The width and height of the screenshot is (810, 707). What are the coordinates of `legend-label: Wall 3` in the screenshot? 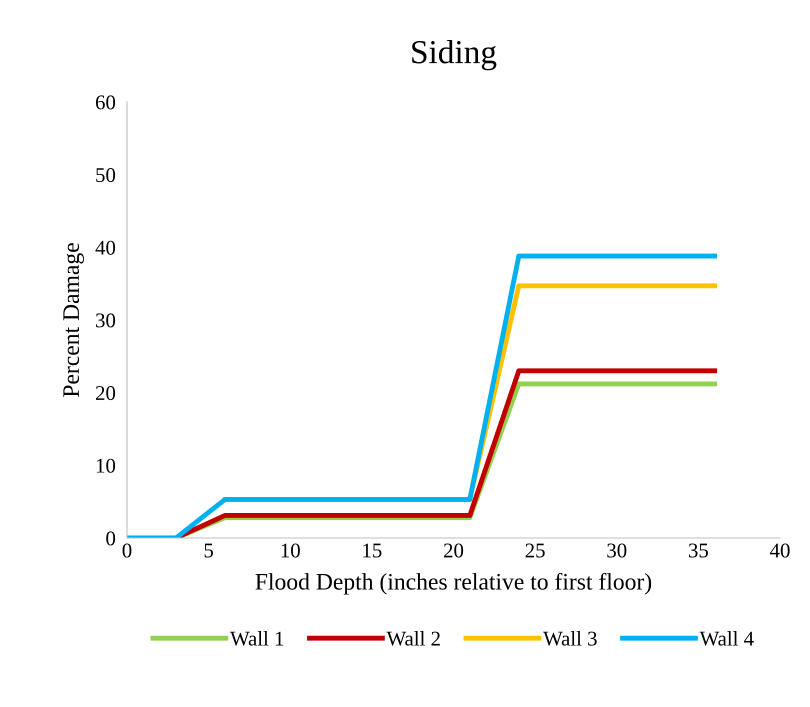 It's located at (570, 638).